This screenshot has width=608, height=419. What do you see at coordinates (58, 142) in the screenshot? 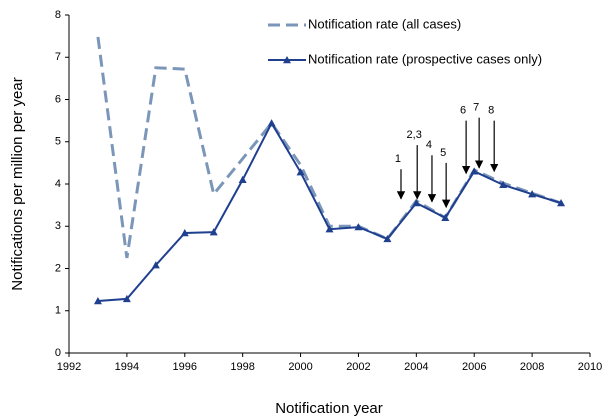
I see `y-tick-label: 5` at bounding box center [58, 142].